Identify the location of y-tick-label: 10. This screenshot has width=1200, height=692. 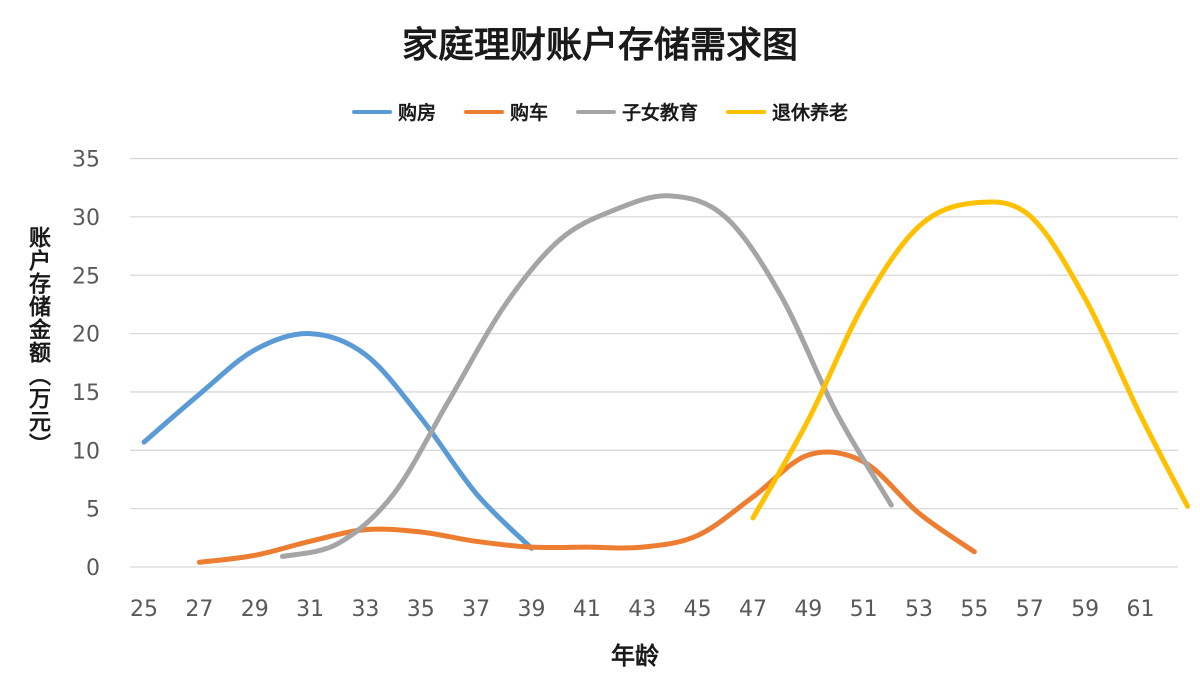
(86, 451).